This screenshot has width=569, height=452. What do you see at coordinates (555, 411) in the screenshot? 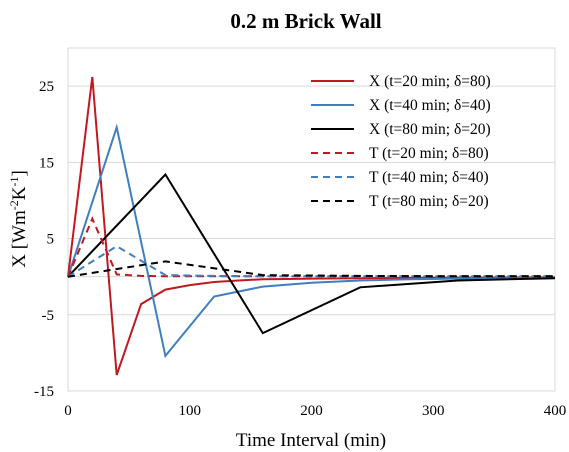
I see `x-tick-label: 400` at bounding box center [555, 411].